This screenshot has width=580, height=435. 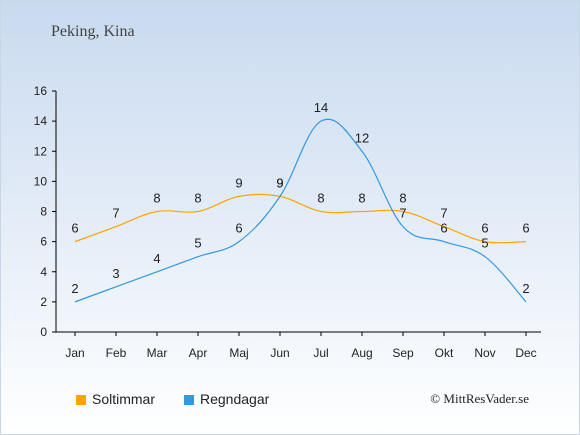 I want to click on copyright-text: © MittResVader.se, so click(x=479, y=398).